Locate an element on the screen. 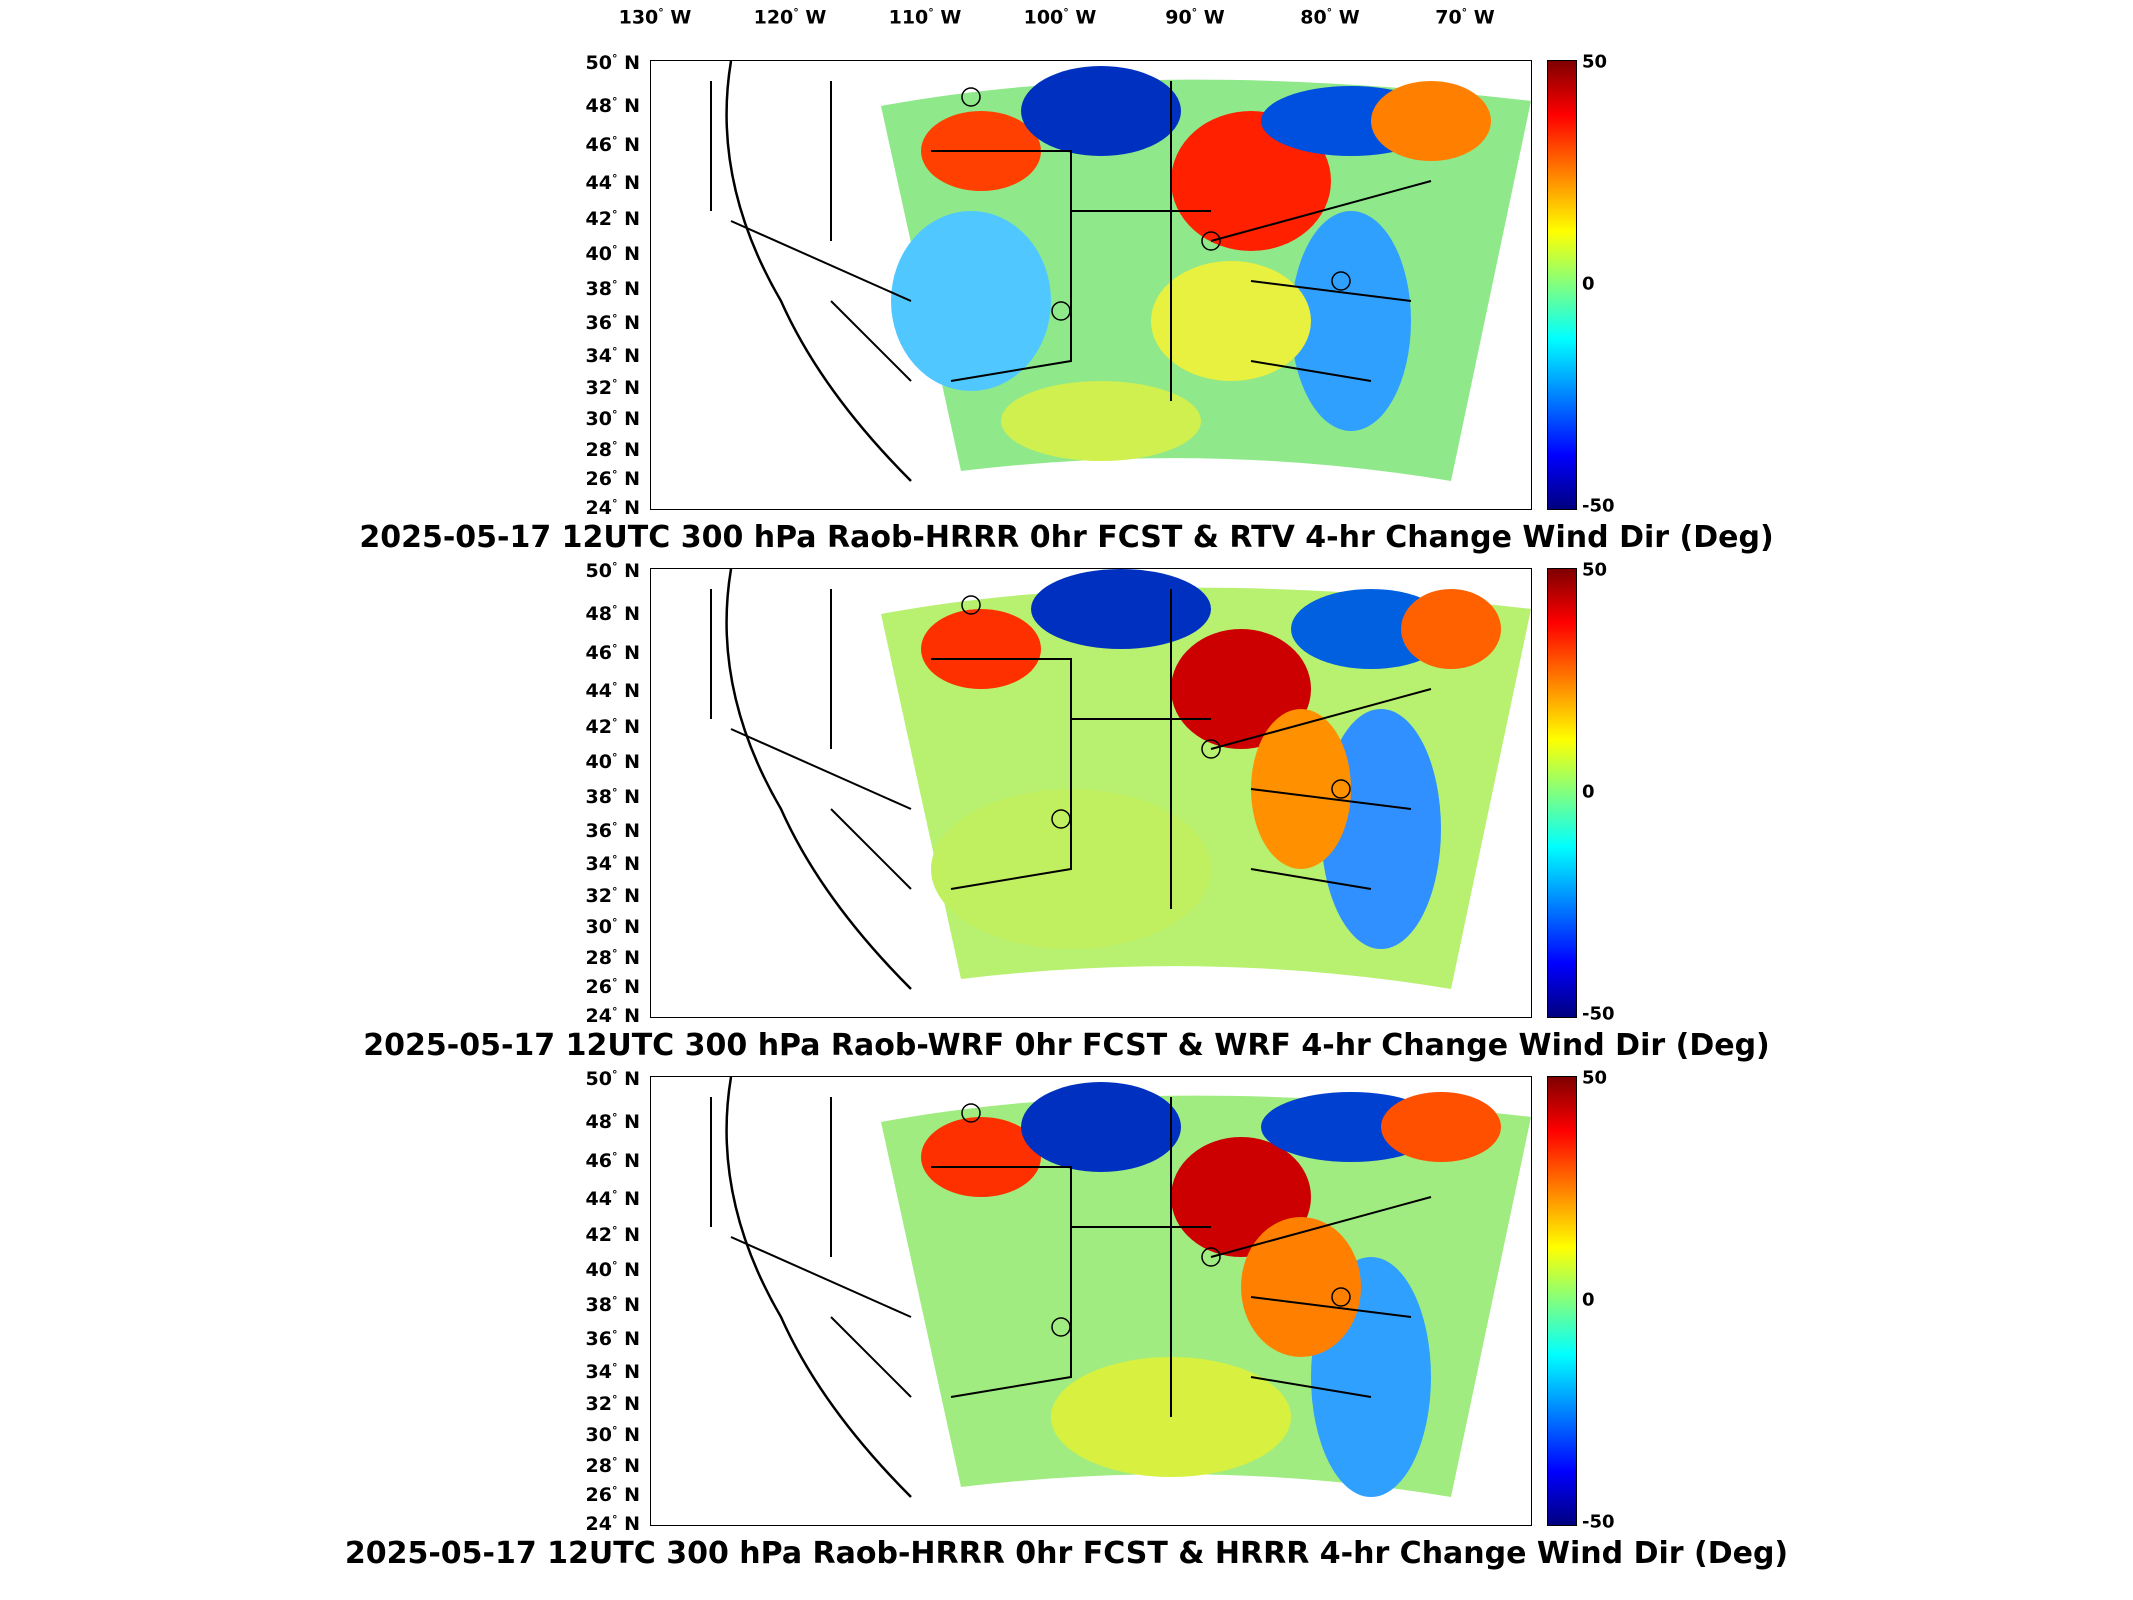  lon-label: 110° W is located at coordinates (925, 17).